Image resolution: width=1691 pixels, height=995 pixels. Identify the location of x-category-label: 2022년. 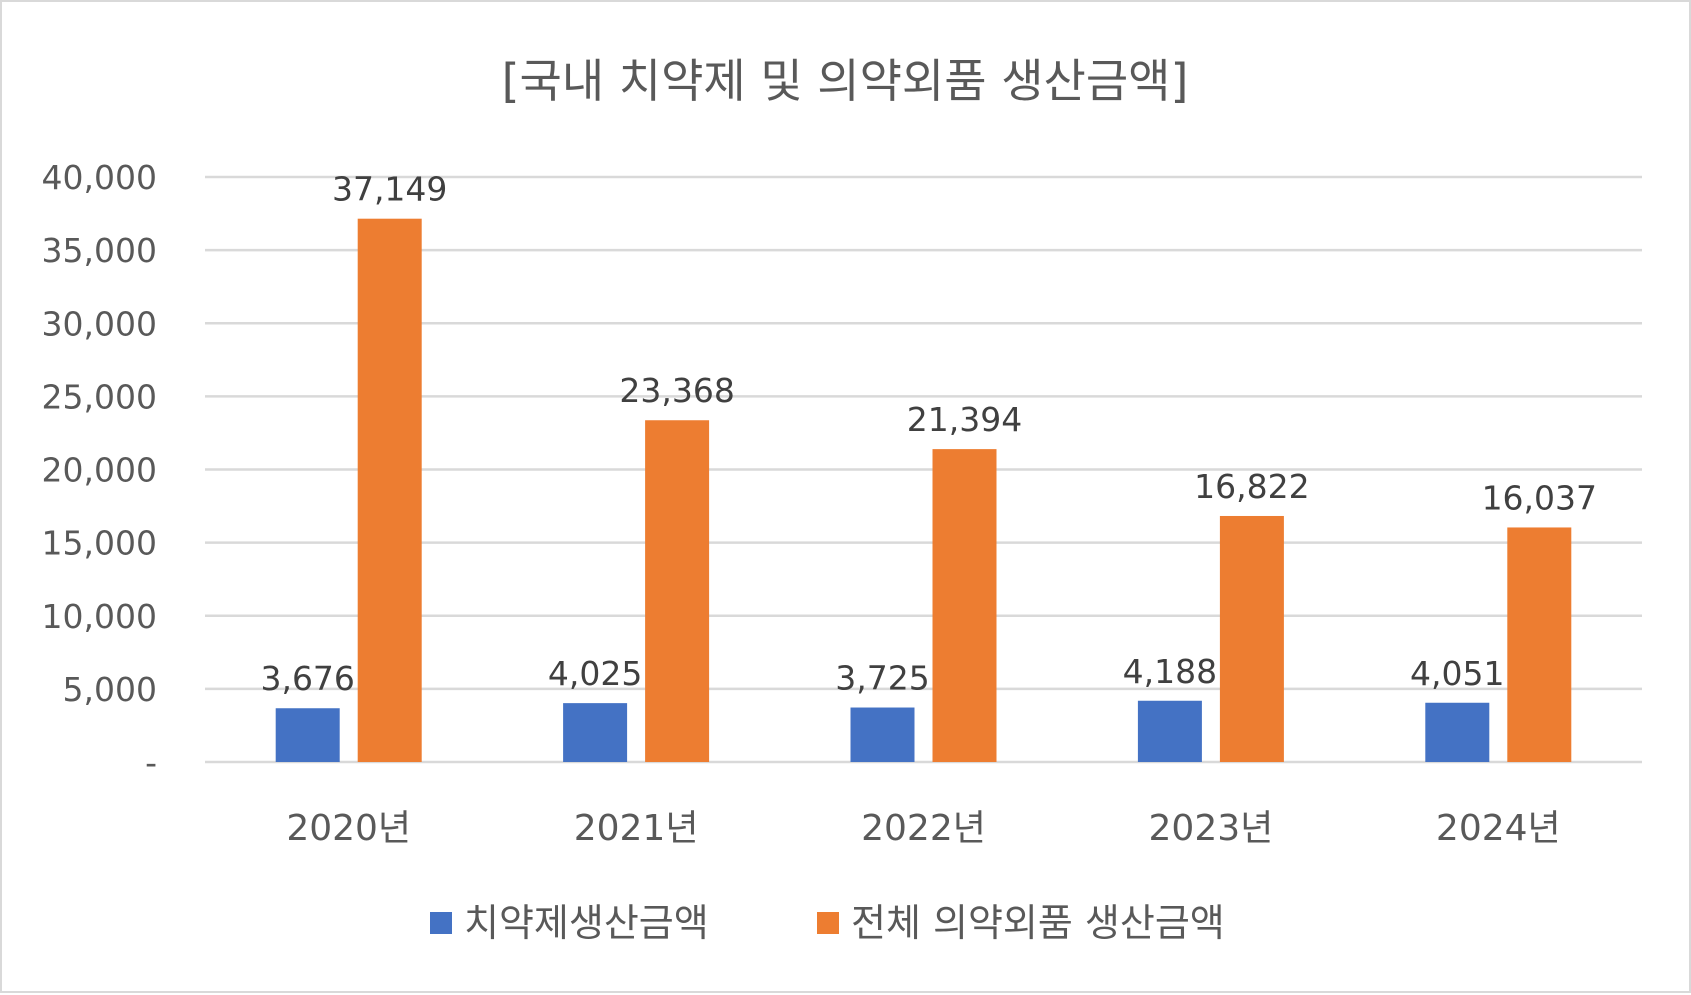
(923, 828).